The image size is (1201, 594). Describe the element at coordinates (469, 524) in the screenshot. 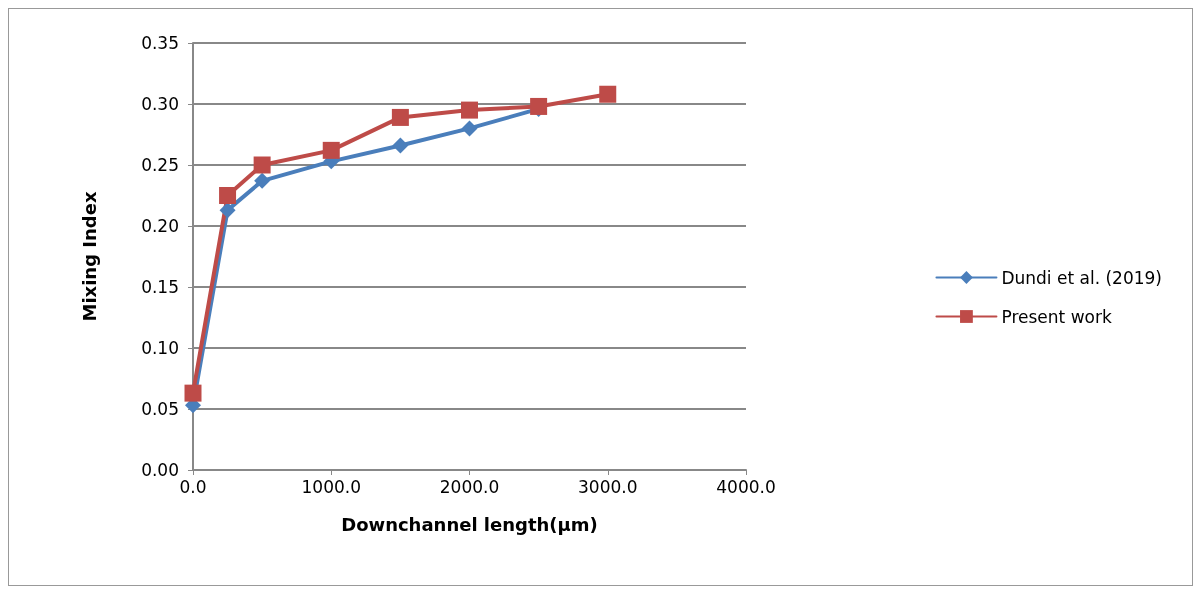

I see `x-axis-title: Downchannel length(µm)` at that location.